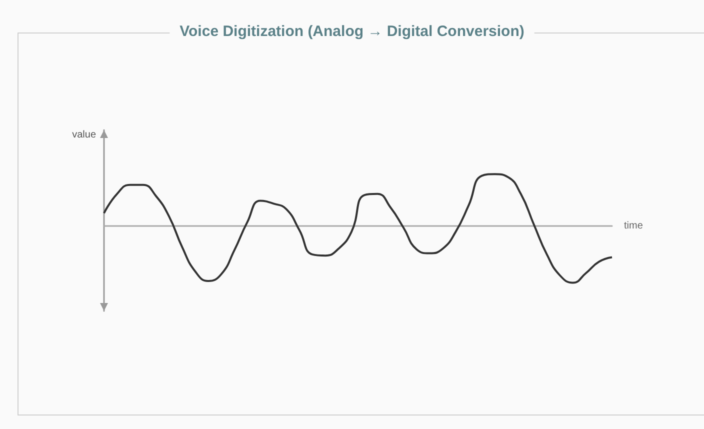  What do you see at coordinates (84, 135) in the screenshot?
I see `y-axis-title: value` at bounding box center [84, 135].